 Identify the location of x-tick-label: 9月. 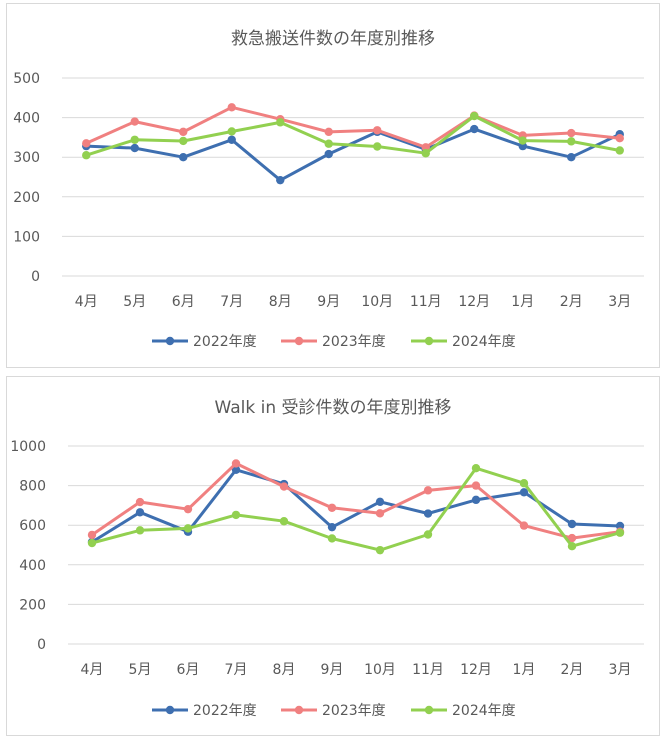
(328, 302).